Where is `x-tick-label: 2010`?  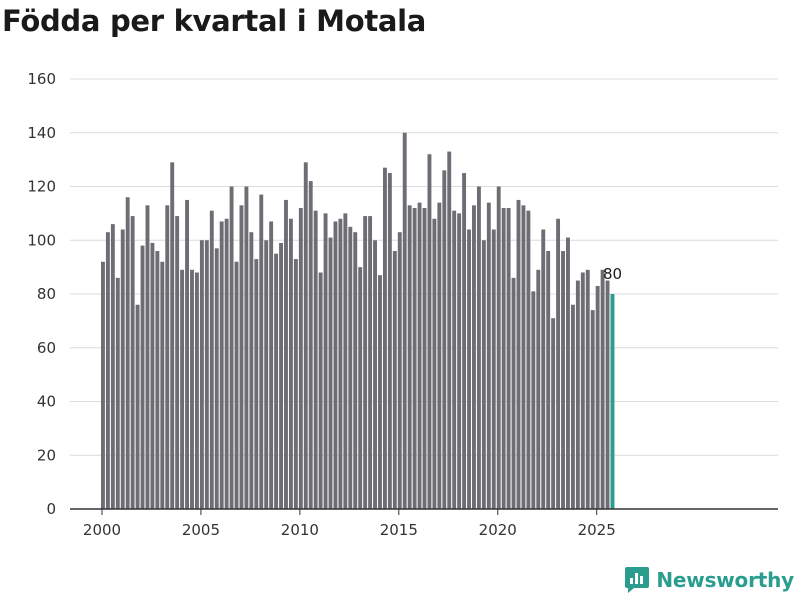
x-tick-label: 2010 is located at coordinates (300, 530).